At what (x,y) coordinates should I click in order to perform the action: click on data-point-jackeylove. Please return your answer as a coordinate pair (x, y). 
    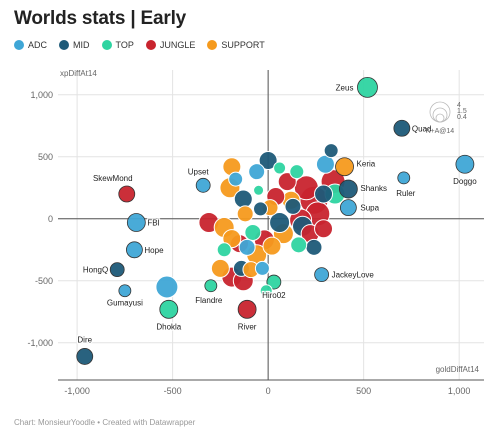
    Looking at the image, I should click on (322, 275).